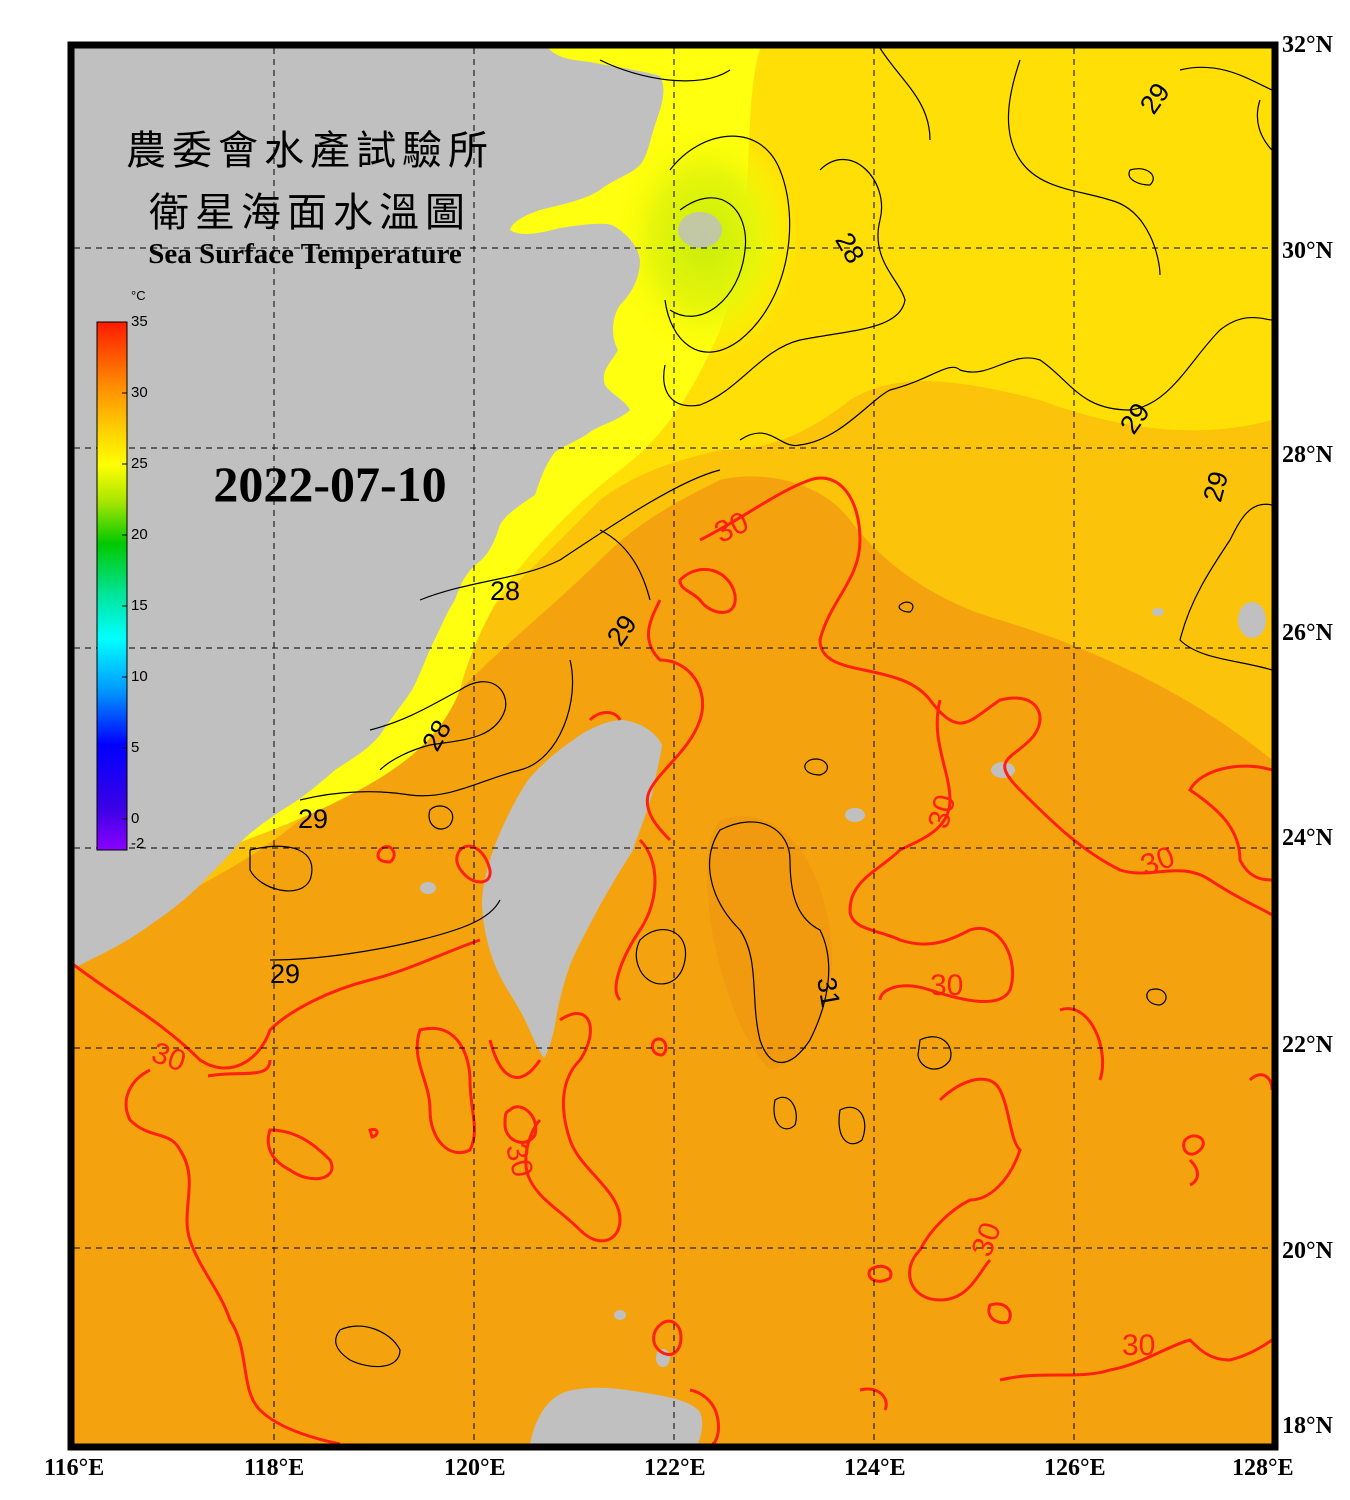 The height and width of the screenshot is (1500, 1350). What do you see at coordinates (1307, 633) in the screenshot?
I see `lat-label-26n: 26°N` at bounding box center [1307, 633].